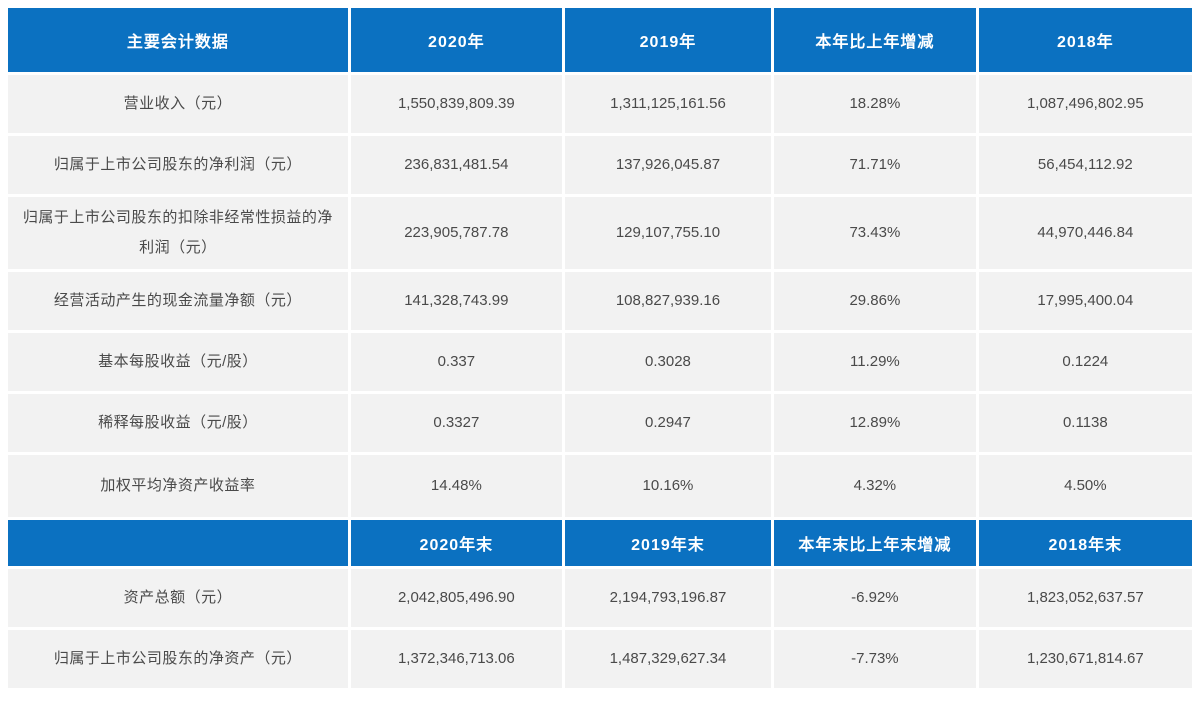  What do you see at coordinates (456, 486) in the screenshot?
I see `cell-value: 14.48%` at bounding box center [456, 486].